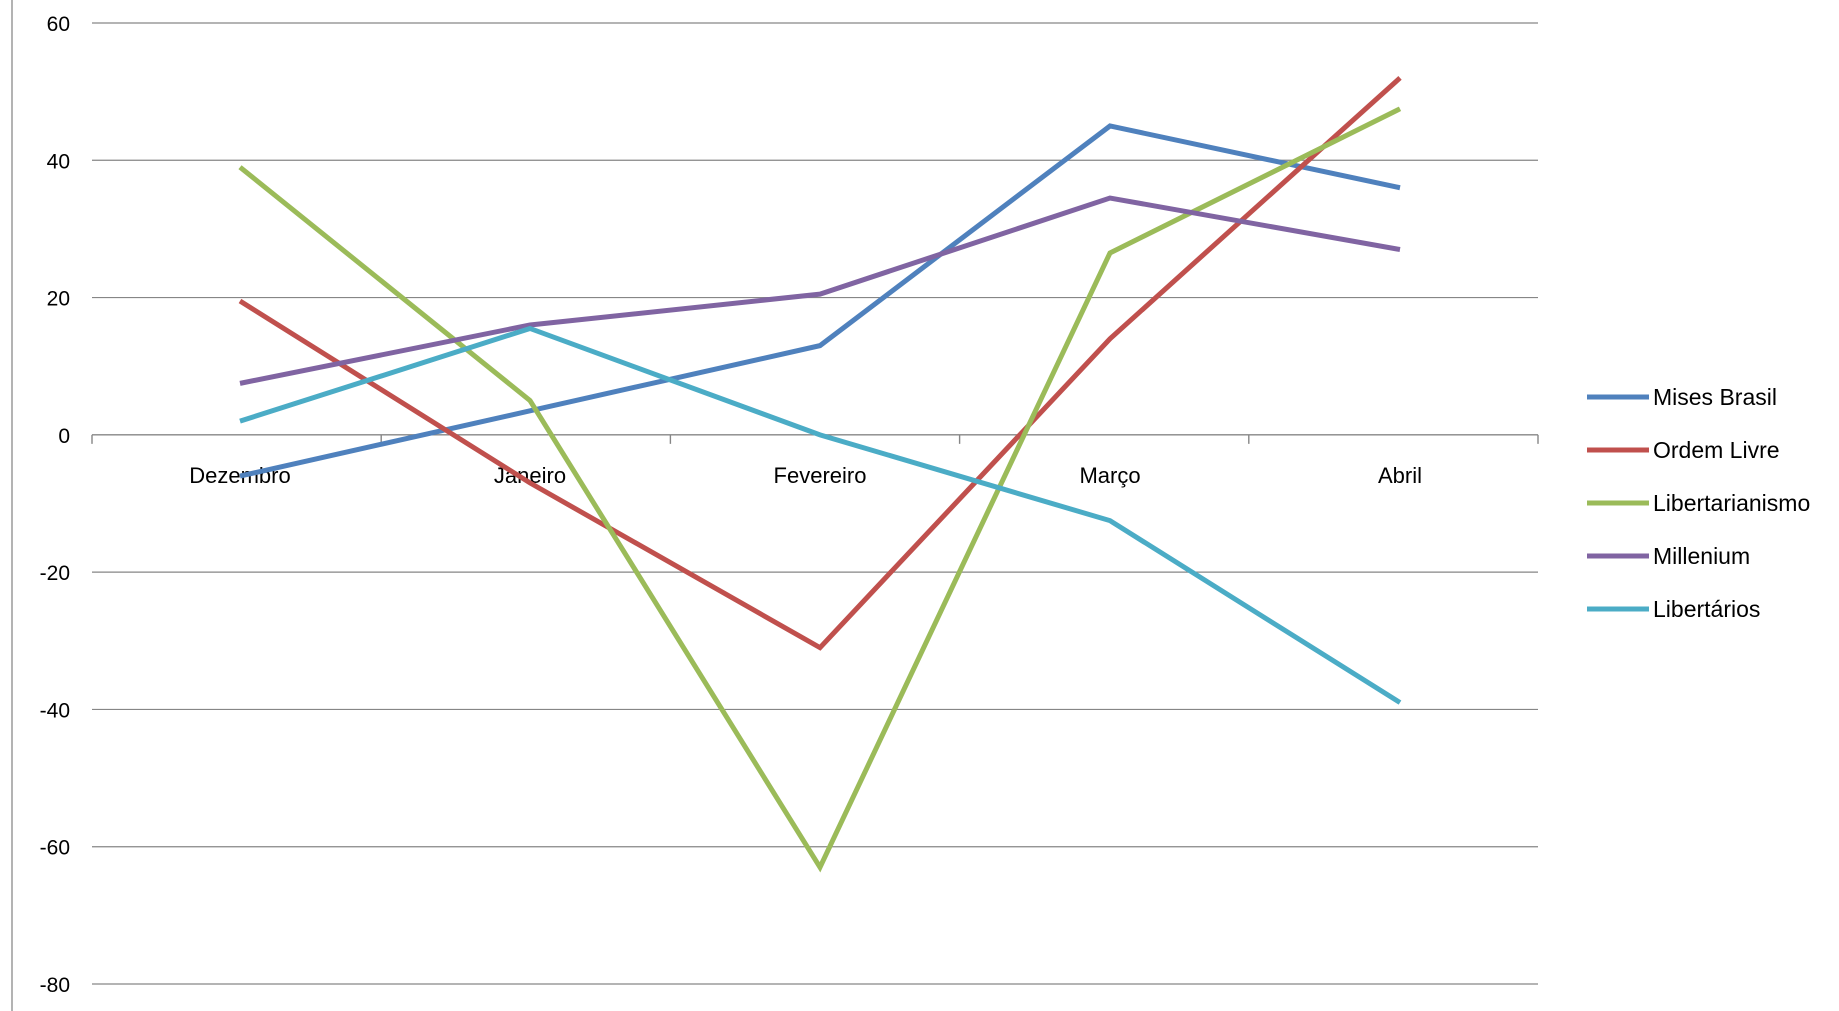 The height and width of the screenshot is (1011, 1839). Describe the element at coordinates (55, 505) in the screenshot. I see `y-axis-tick-labels: 60 40 20 0 -20 -40 -60 -80` at that location.